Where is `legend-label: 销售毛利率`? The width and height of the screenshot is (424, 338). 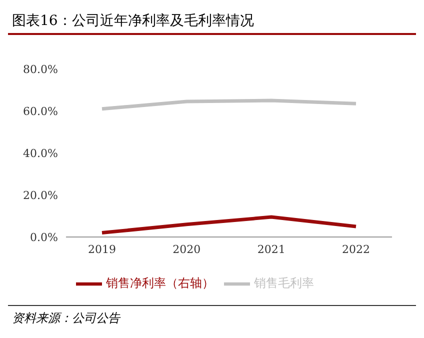
legend-label: 销售毛利率 is located at coordinates (284, 283).